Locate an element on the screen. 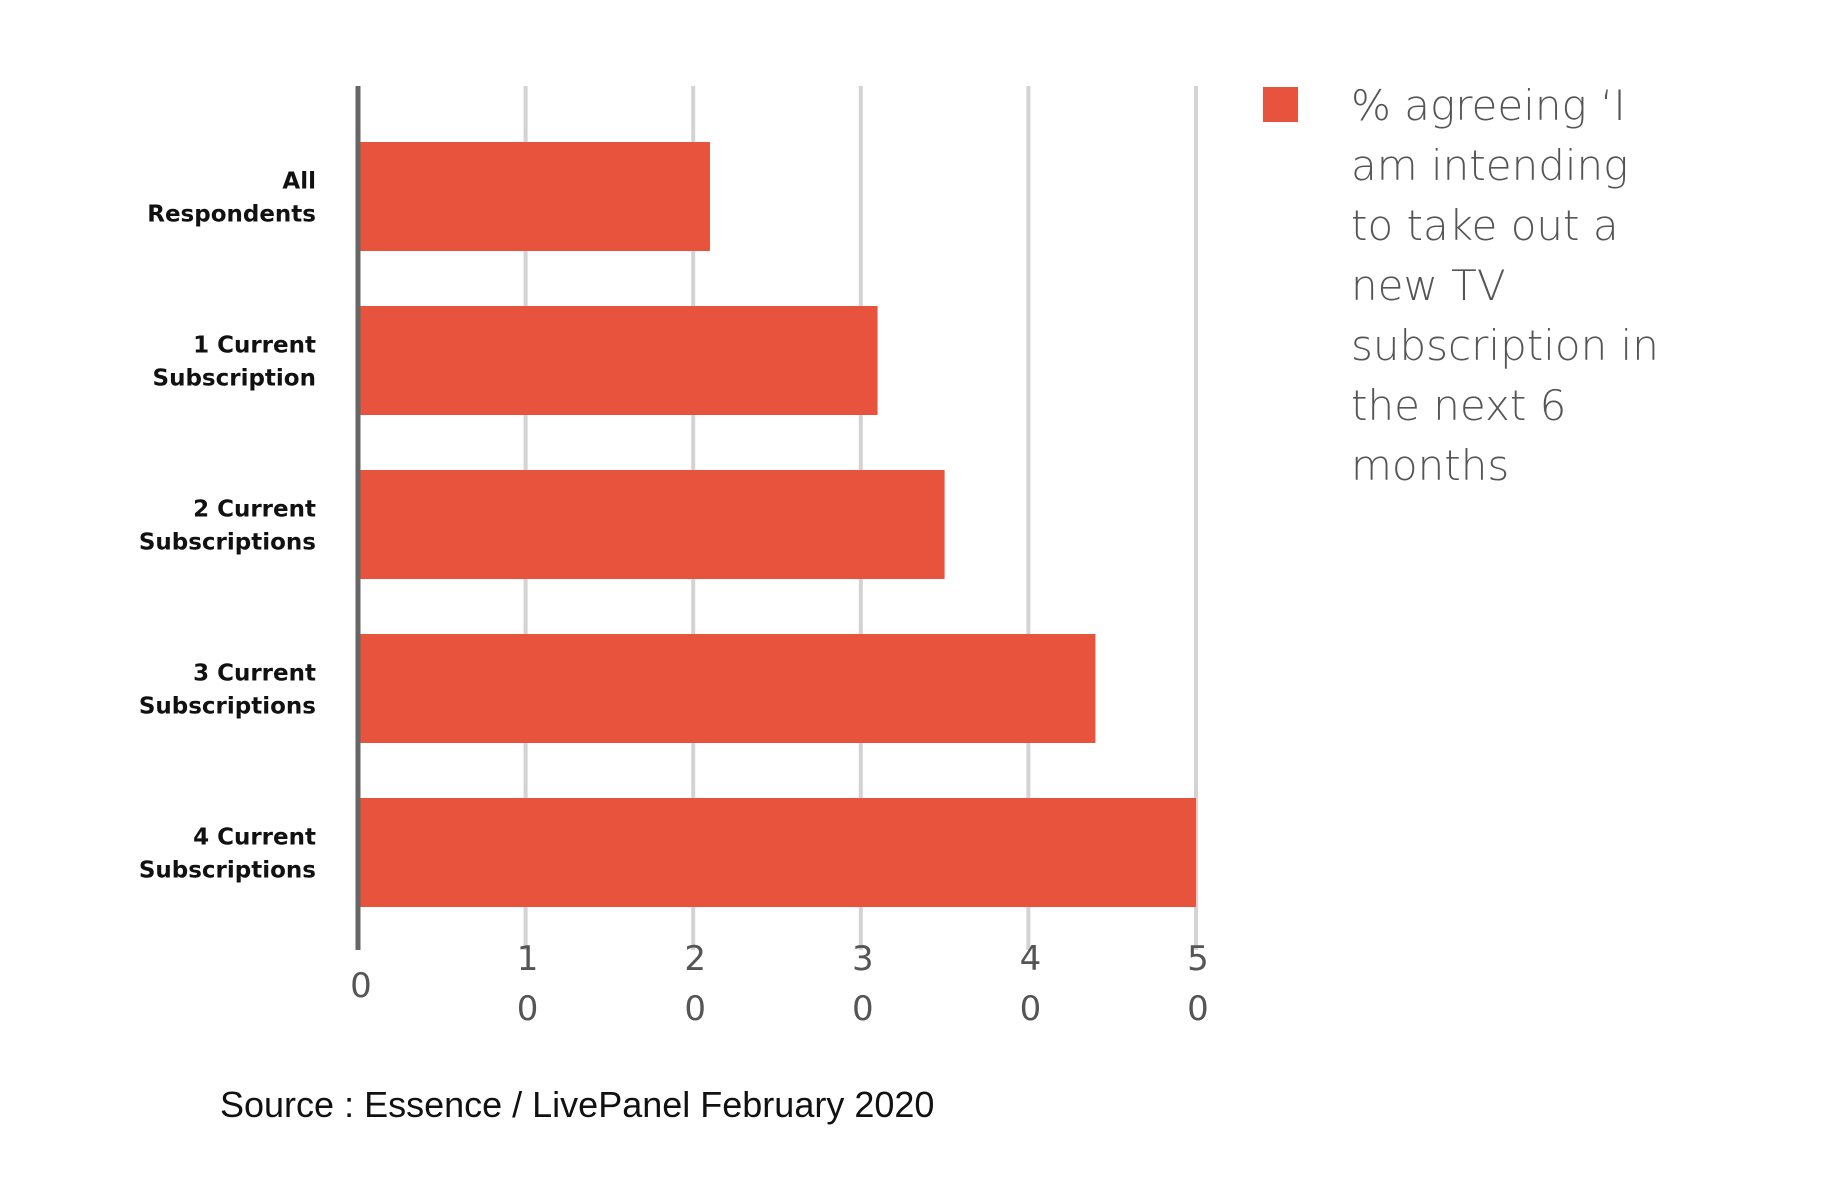 The height and width of the screenshot is (1188, 1824). x-tick-label: 5 is located at coordinates (1198, 959).